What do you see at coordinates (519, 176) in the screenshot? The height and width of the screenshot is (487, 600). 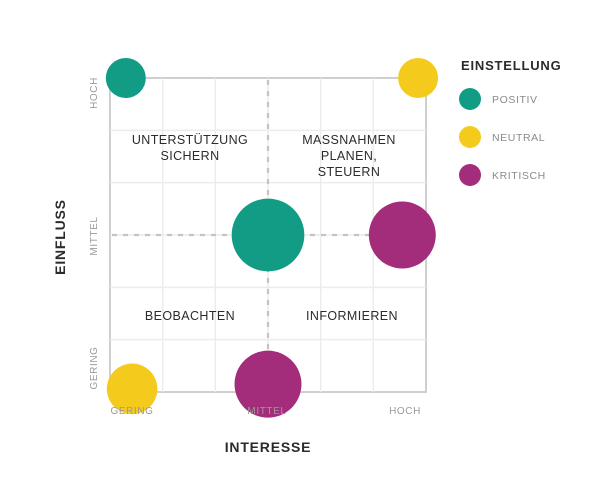 I see `legend-label: KRITISCH` at bounding box center [519, 176].